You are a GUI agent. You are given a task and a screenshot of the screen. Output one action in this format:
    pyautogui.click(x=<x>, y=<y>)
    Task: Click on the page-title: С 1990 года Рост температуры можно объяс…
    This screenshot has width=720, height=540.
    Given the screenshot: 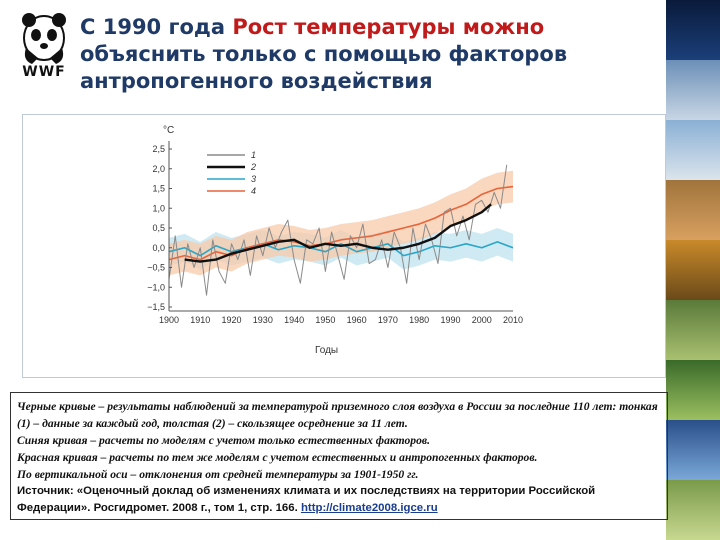 What is the action you would take?
    pyautogui.click(x=370, y=54)
    